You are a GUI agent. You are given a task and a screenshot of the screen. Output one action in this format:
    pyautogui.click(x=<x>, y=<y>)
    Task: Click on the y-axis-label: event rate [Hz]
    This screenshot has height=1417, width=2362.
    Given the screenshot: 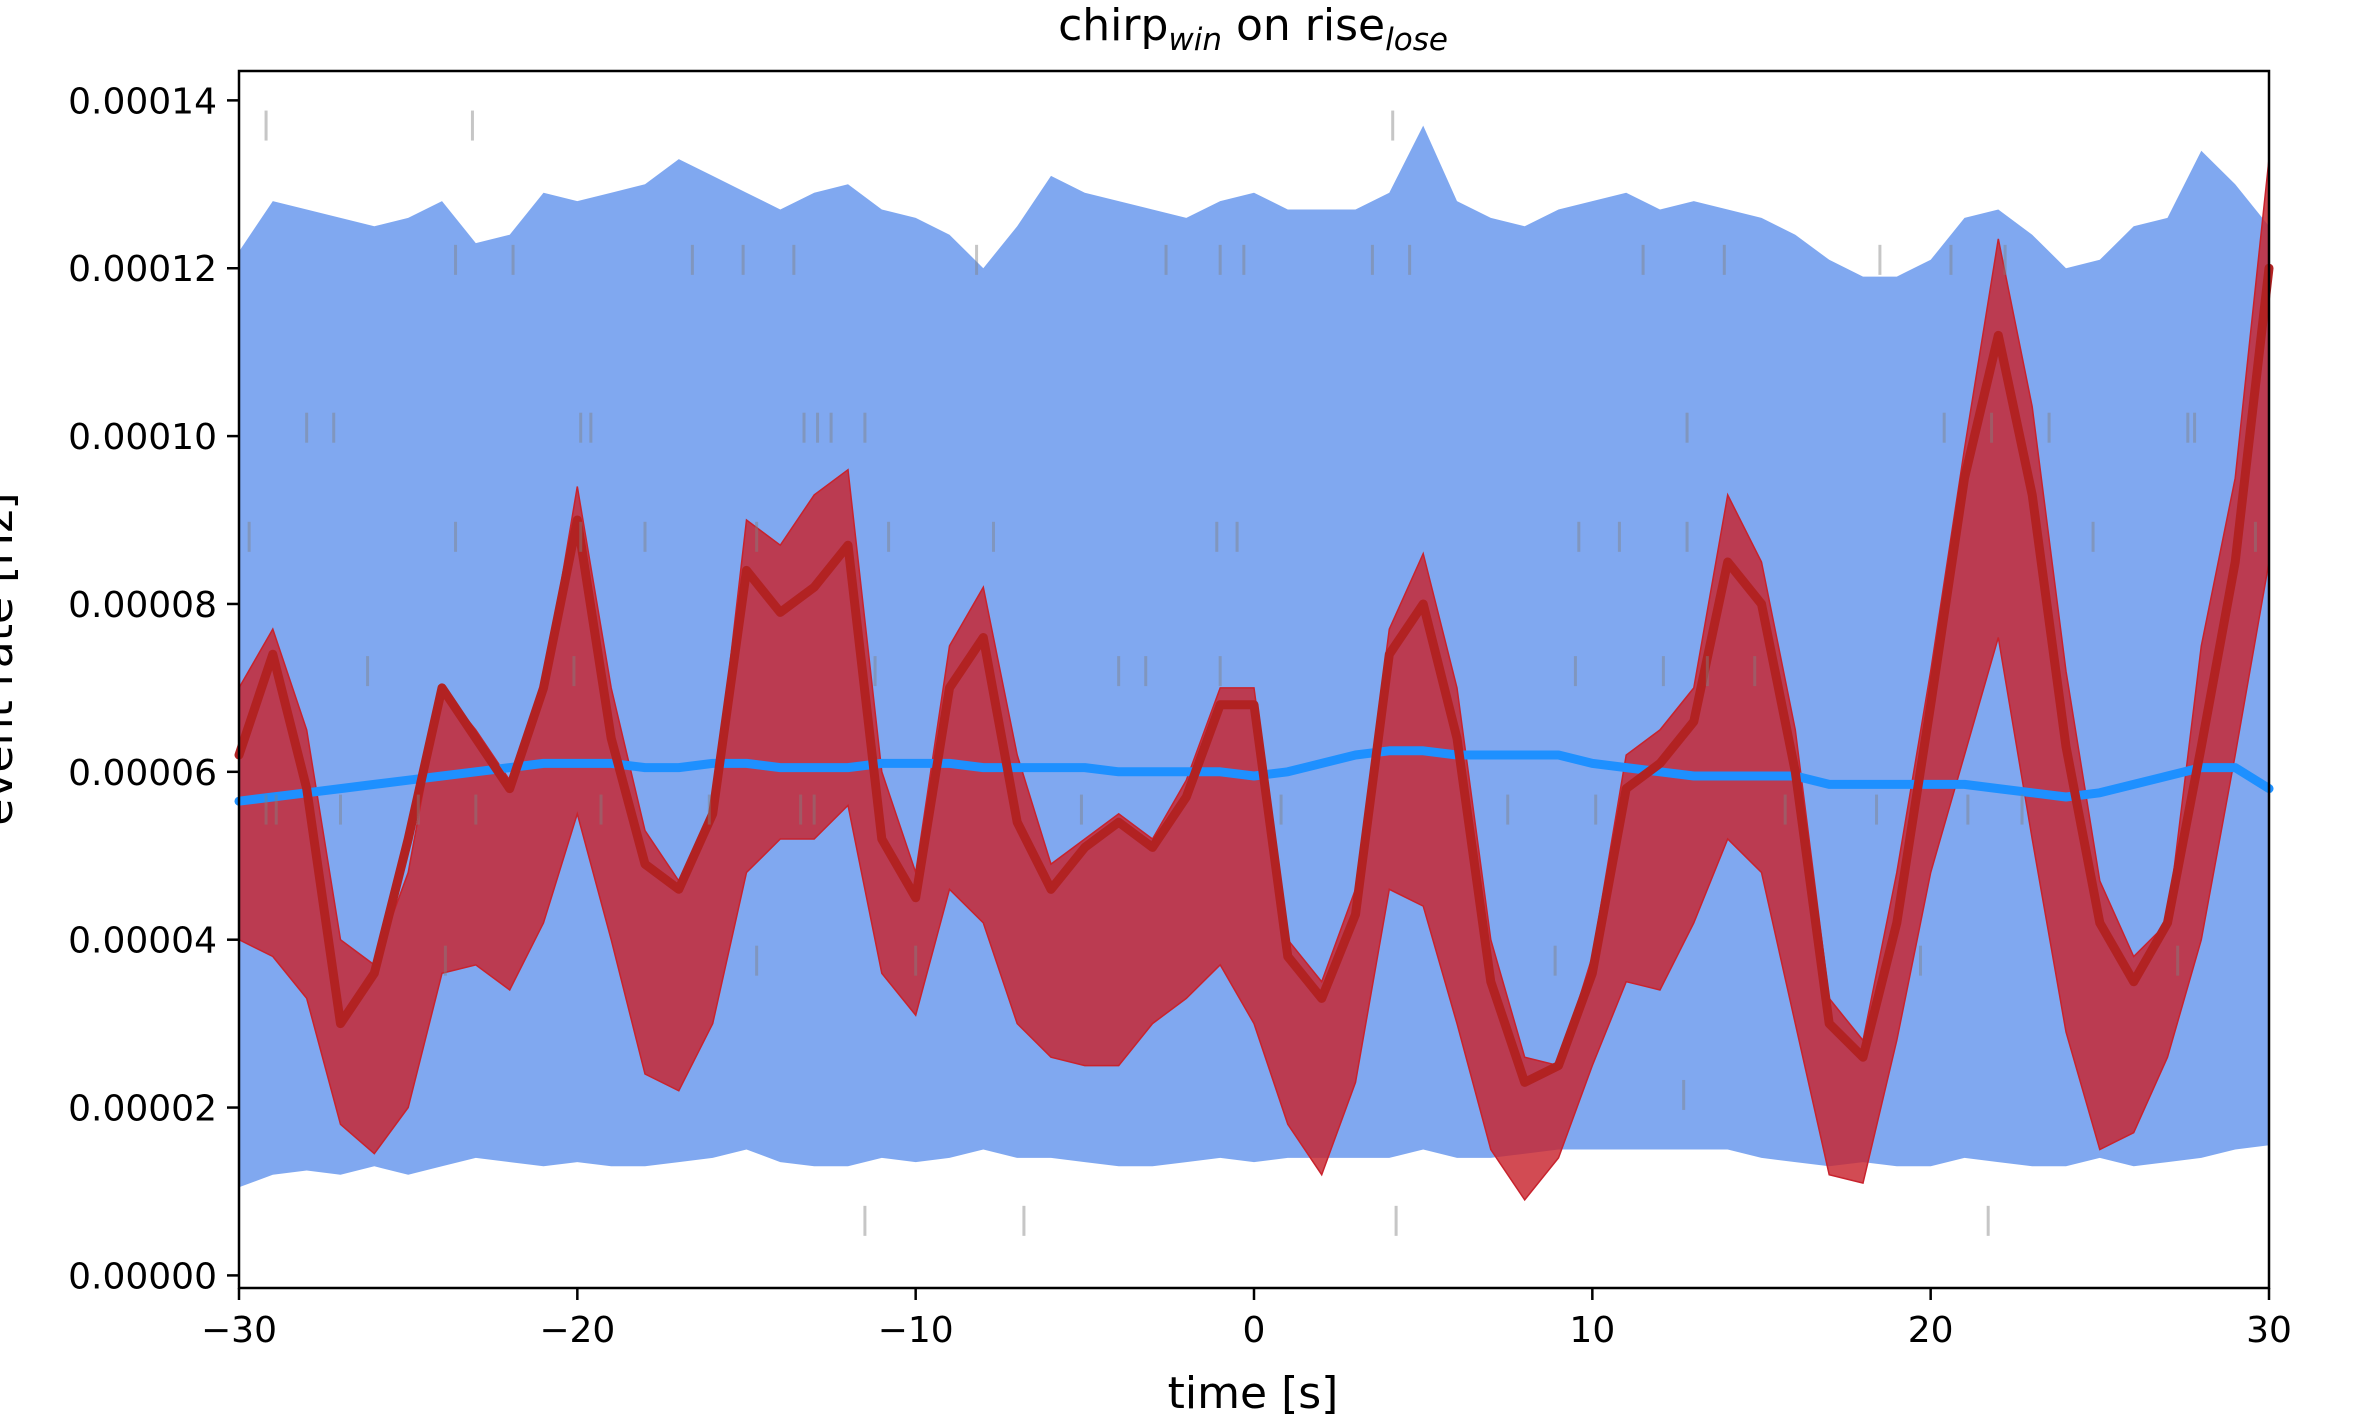 What is the action you would take?
    pyautogui.click(x=11, y=658)
    